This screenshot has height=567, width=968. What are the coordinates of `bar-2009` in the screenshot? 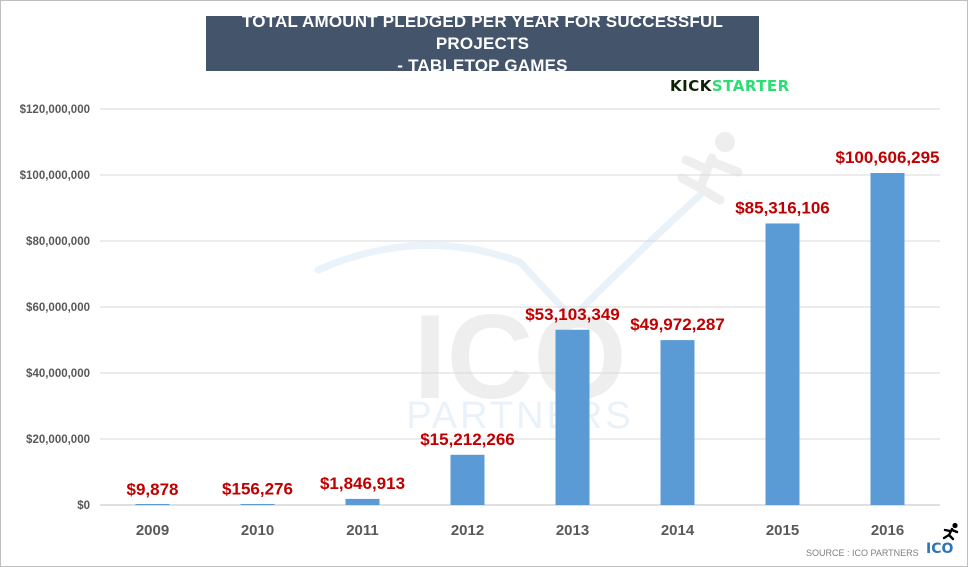 It's located at (152, 504).